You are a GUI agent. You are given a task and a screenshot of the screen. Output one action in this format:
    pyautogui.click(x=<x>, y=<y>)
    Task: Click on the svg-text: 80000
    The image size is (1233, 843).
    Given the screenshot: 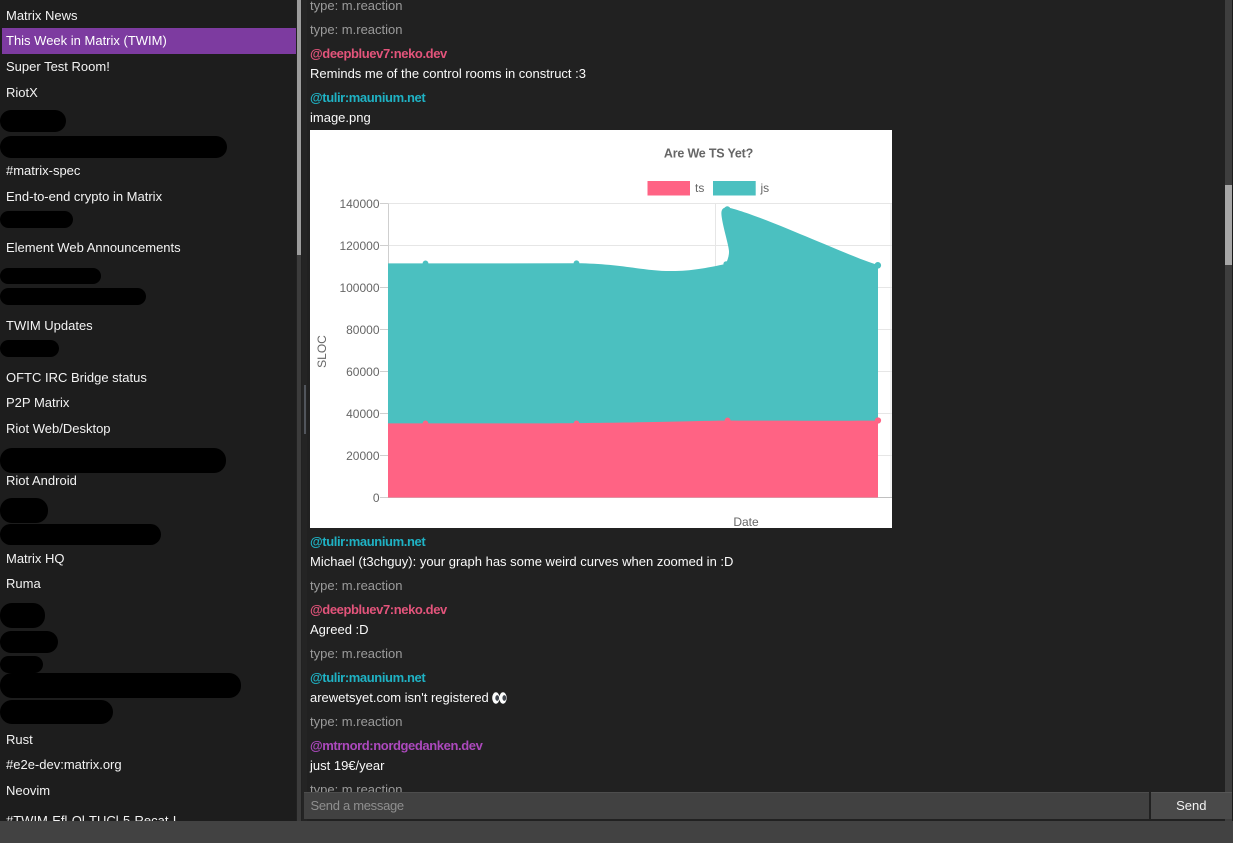 What is the action you would take?
    pyautogui.click(x=363, y=330)
    